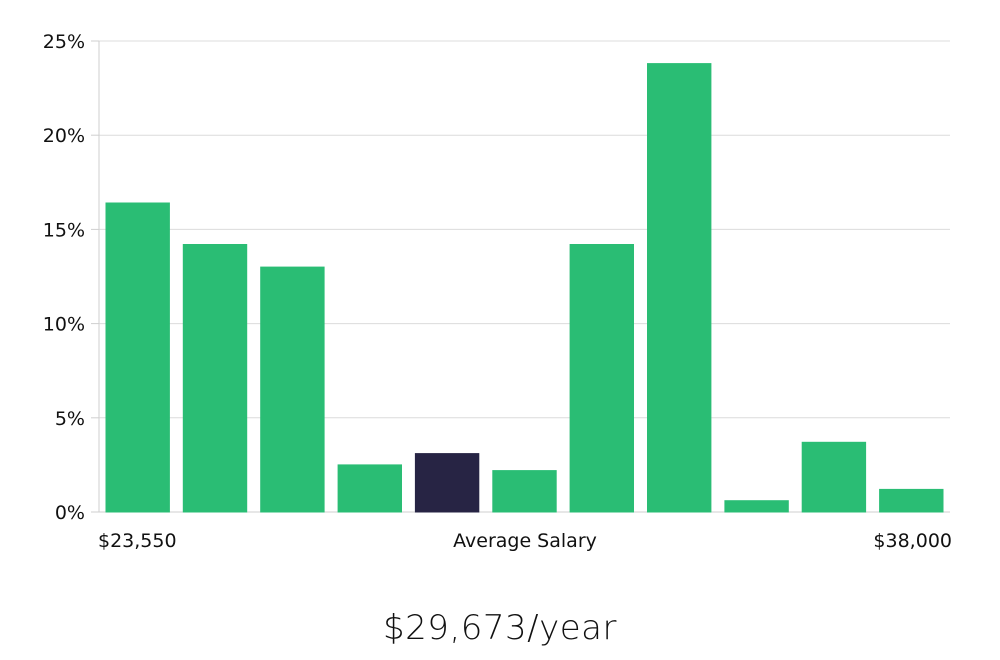  Describe the element at coordinates (70, 419) in the screenshot. I see `y-tick-label-1: 5%` at that location.